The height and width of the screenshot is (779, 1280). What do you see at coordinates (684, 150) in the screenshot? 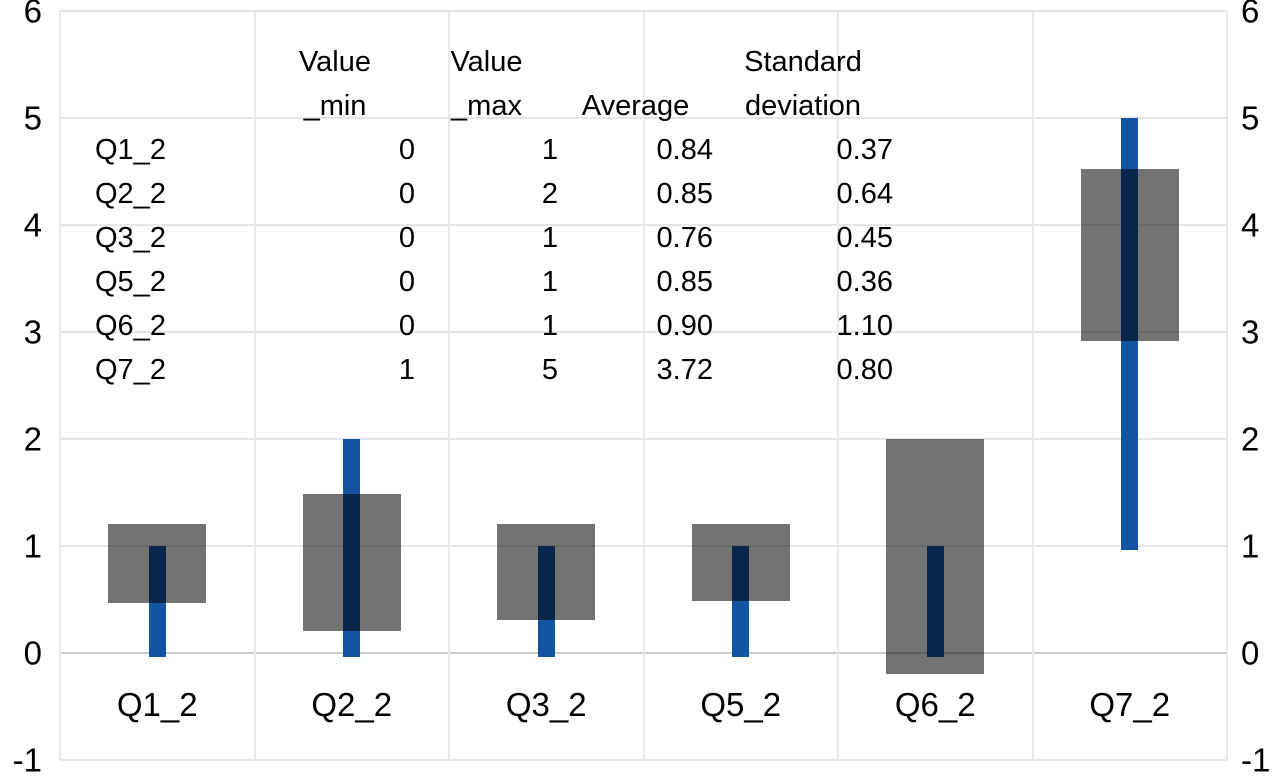
I see `table-cell-avg: 0.84` at bounding box center [684, 150].